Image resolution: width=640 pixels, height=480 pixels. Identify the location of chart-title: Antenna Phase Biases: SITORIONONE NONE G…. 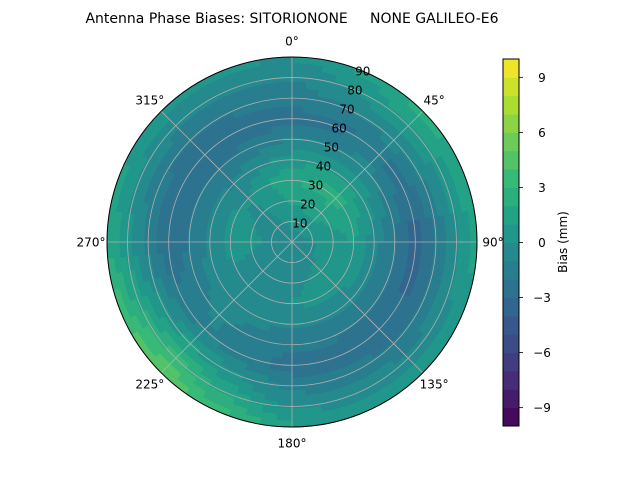
(291, 19).